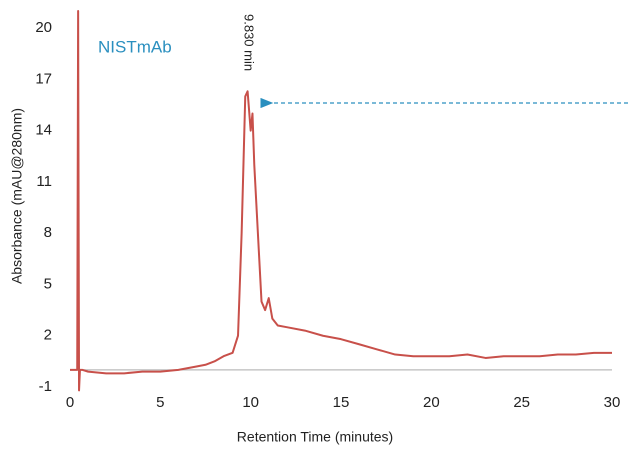 The width and height of the screenshot is (629, 452). Describe the element at coordinates (160, 402) in the screenshot. I see `x-tick-label: 5` at that location.